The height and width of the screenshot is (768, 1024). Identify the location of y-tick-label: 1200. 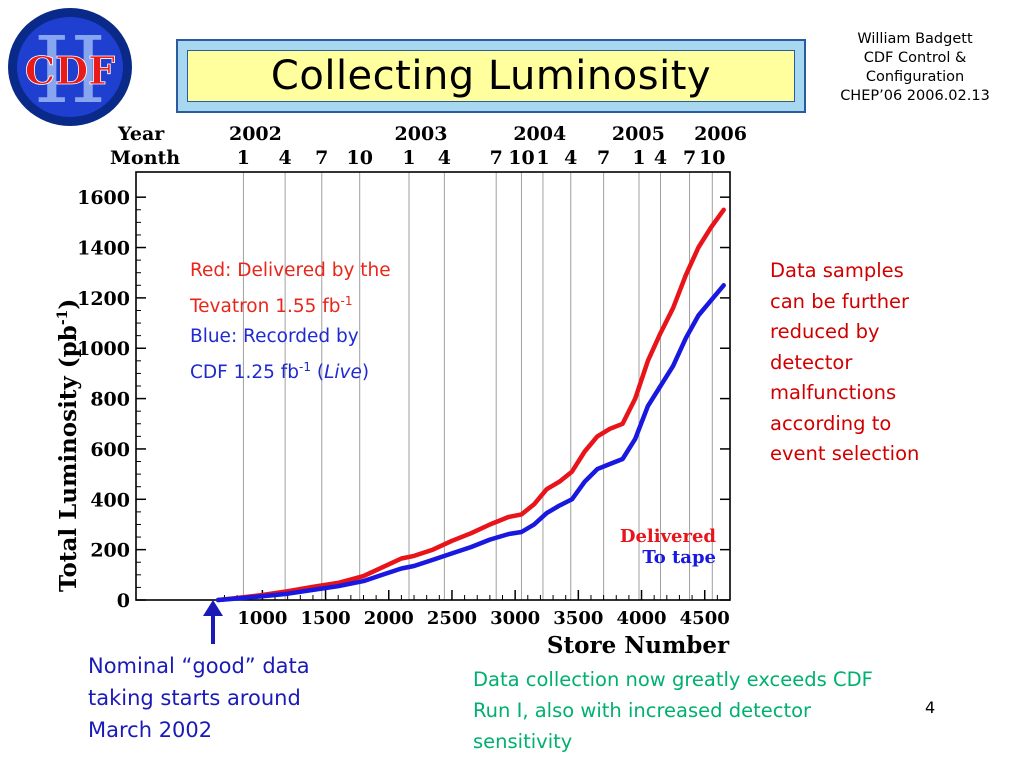
(103, 299).